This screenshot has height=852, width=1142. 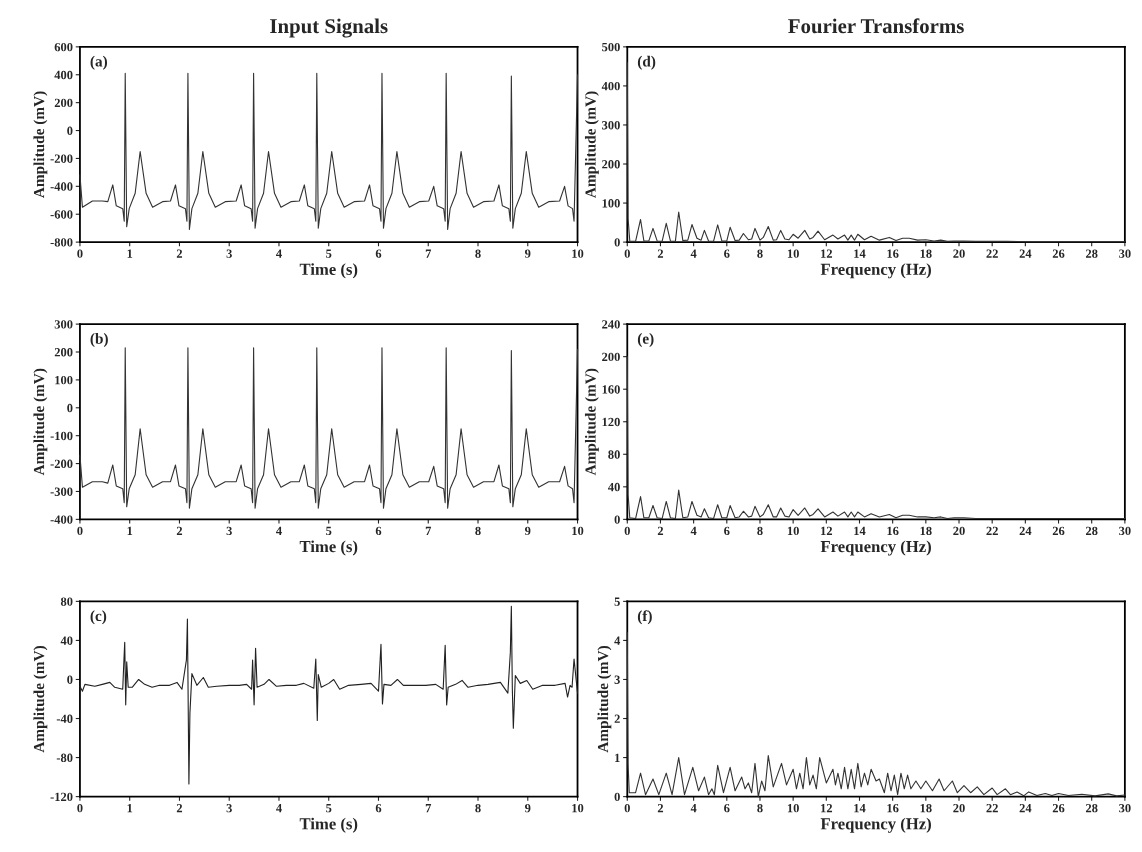 I want to click on x-tick-label: 7, so click(x=428, y=808).